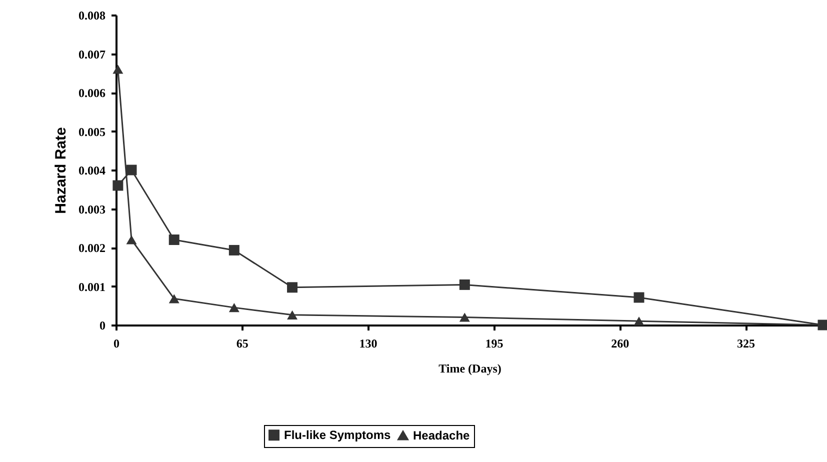 This screenshot has height=462, width=827. What do you see at coordinates (103, 325) in the screenshot?
I see `y-tick-label: 0` at bounding box center [103, 325].